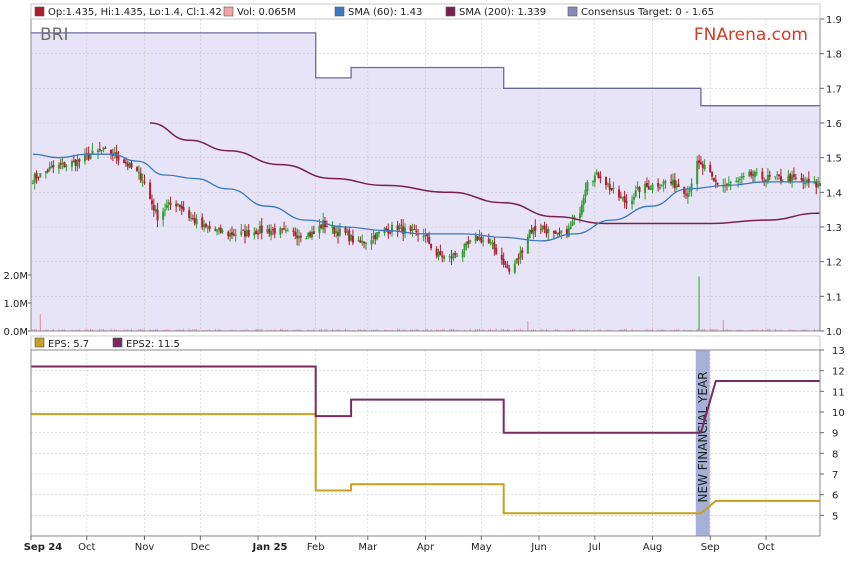  I want to click on eps-y-tick-label: 5, so click(835, 516).